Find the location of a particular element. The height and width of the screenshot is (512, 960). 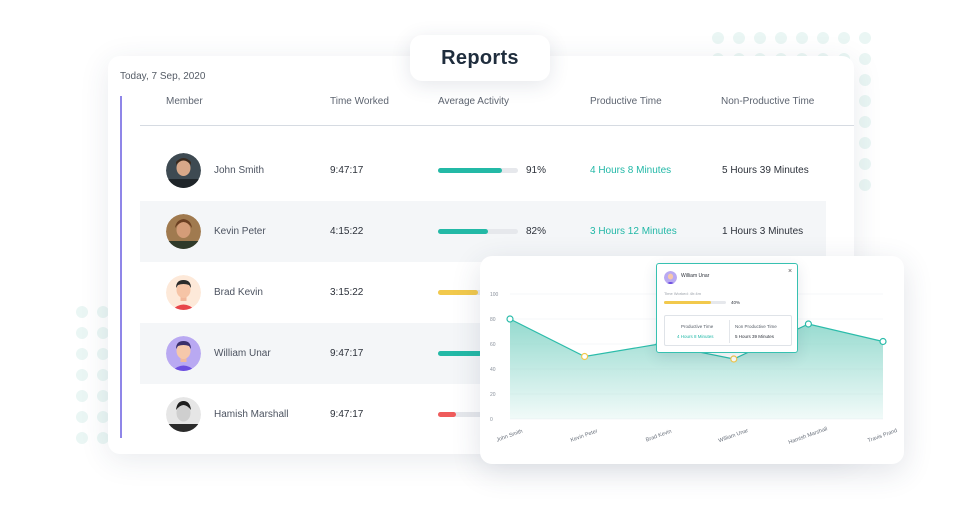

header-divider is located at coordinates (497, 125).